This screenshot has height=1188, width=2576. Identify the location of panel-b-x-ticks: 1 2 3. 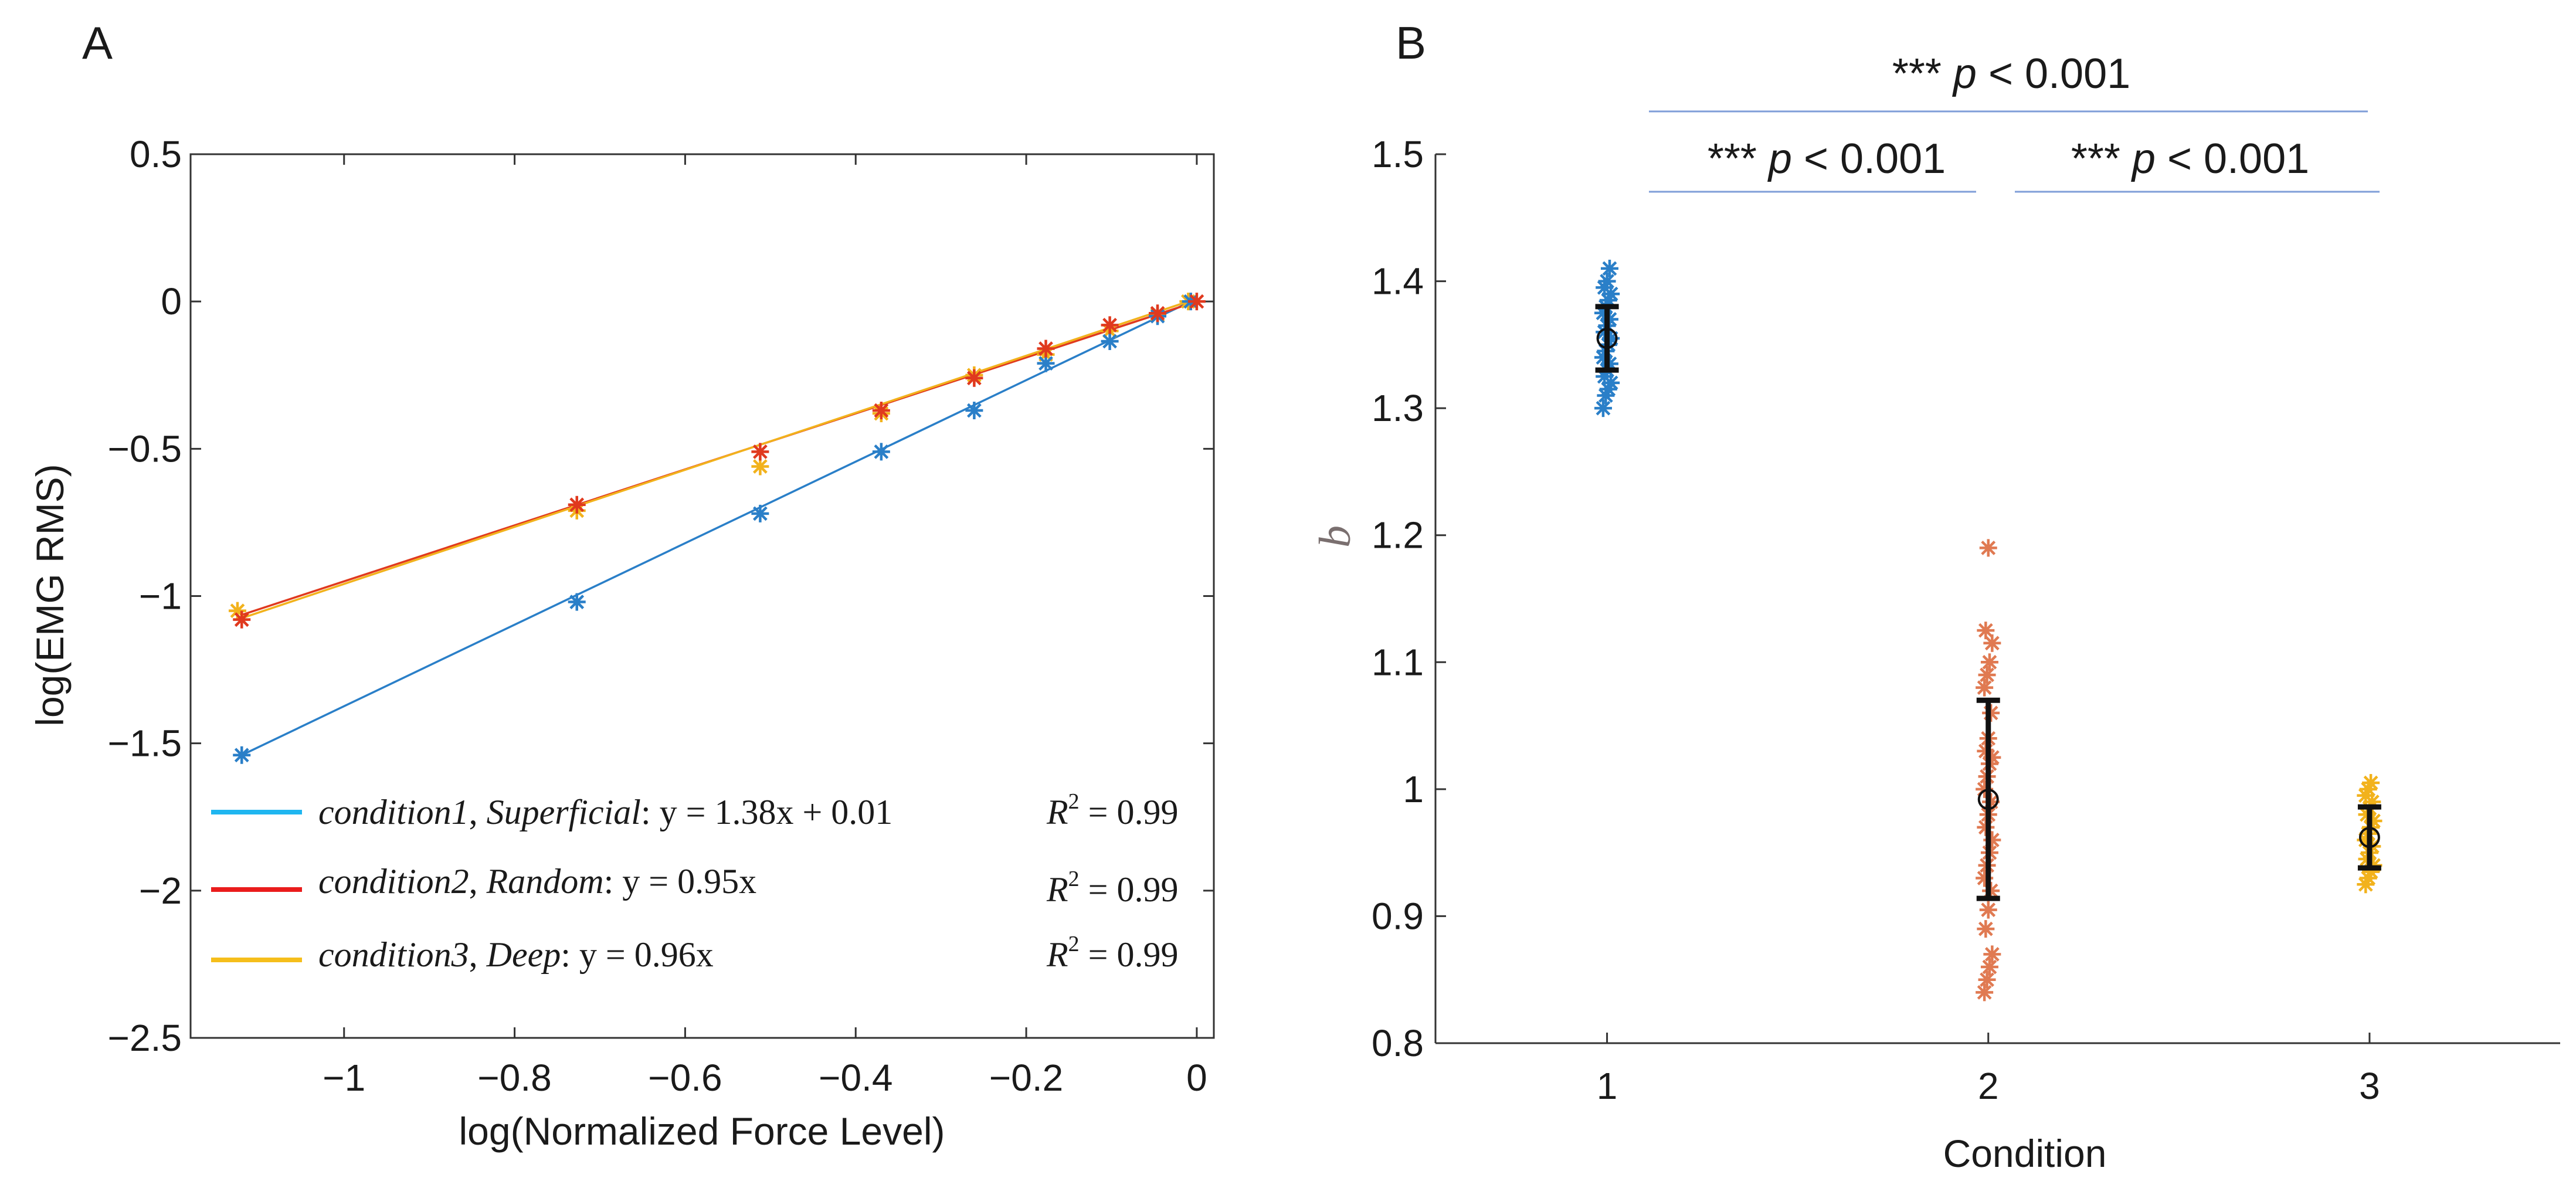
(1988, 1070).